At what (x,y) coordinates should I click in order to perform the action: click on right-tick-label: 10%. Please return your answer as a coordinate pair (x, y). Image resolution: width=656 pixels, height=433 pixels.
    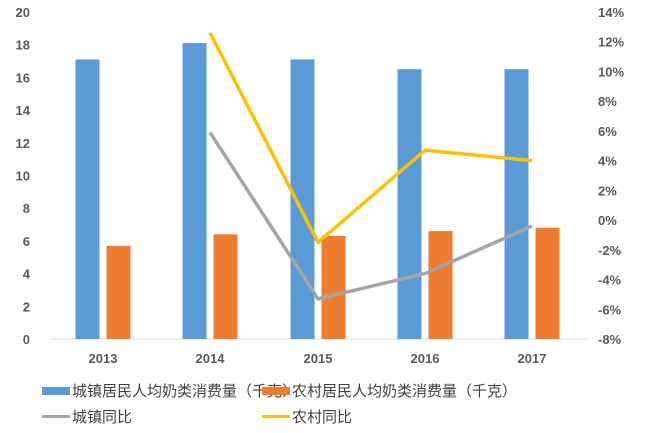
    Looking at the image, I should click on (611, 71).